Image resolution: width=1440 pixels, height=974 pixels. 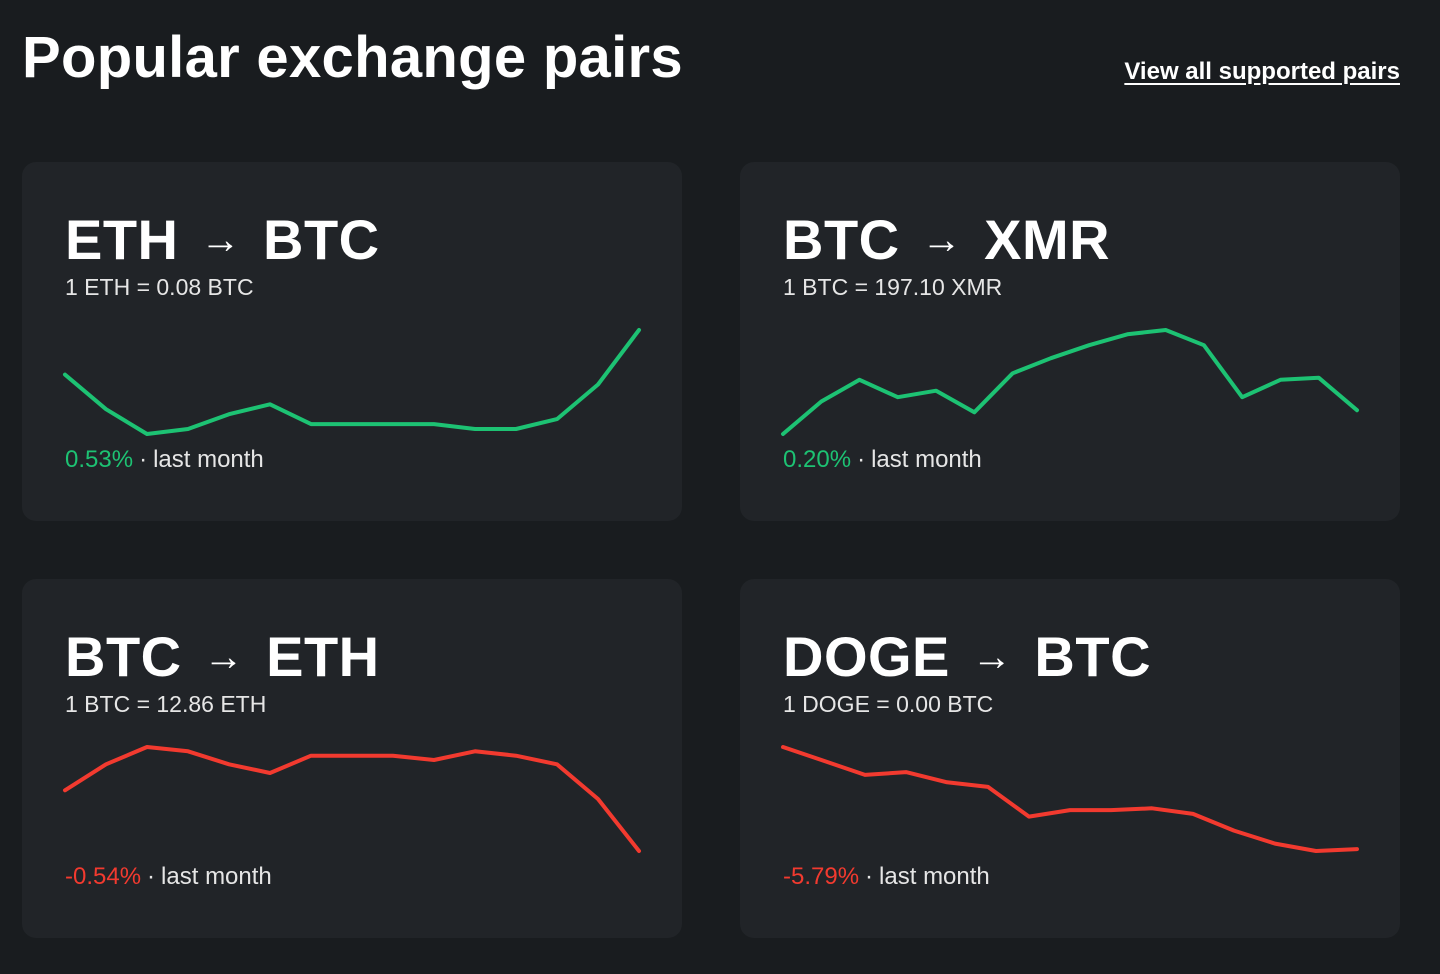 What do you see at coordinates (888, 704) in the screenshot?
I see `exchange-rate: 1 DOGE = 0.00 BTC` at bounding box center [888, 704].